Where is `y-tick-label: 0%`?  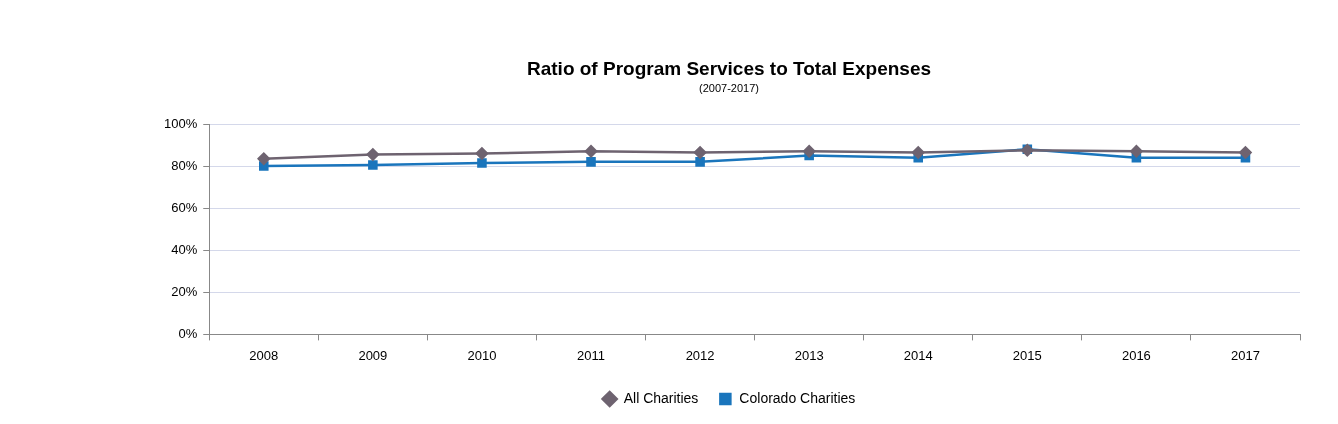
y-tick-label: 0% is located at coordinates (188, 333).